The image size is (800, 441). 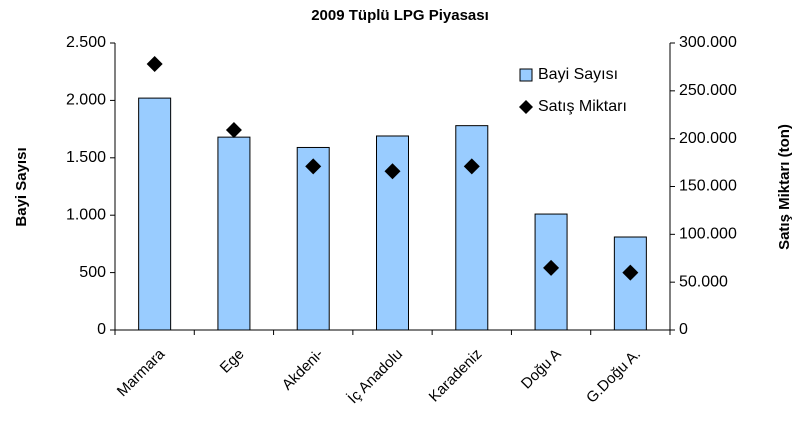 What do you see at coordinates (582, 106) in the screenshot?
I see `legend-label: Satış Miktarı` at bounding box center [582, 106].